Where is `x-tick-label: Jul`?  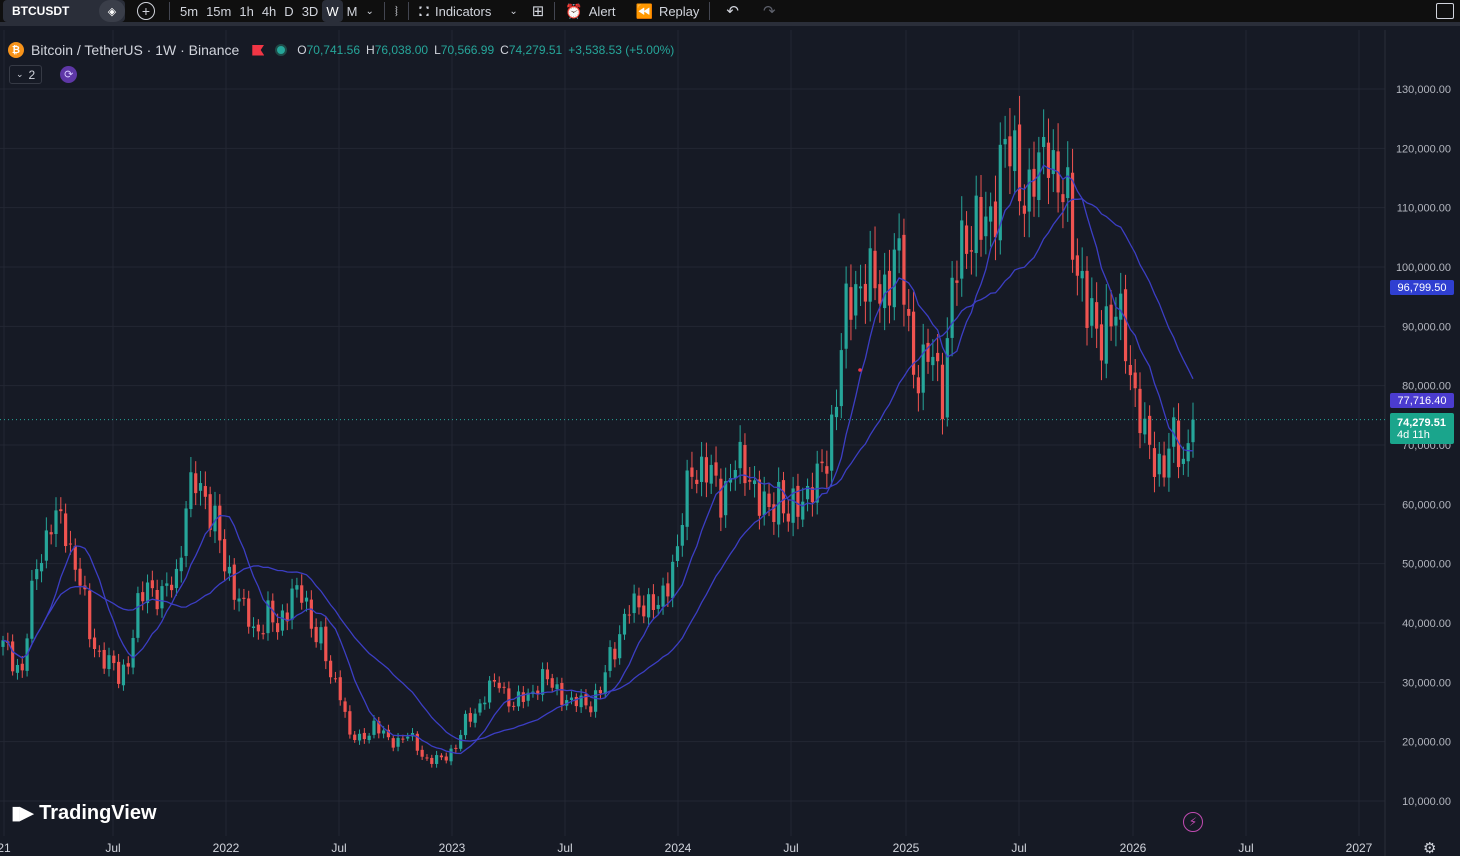 x-tick-label: Jul is located at coordinates (112, 848).